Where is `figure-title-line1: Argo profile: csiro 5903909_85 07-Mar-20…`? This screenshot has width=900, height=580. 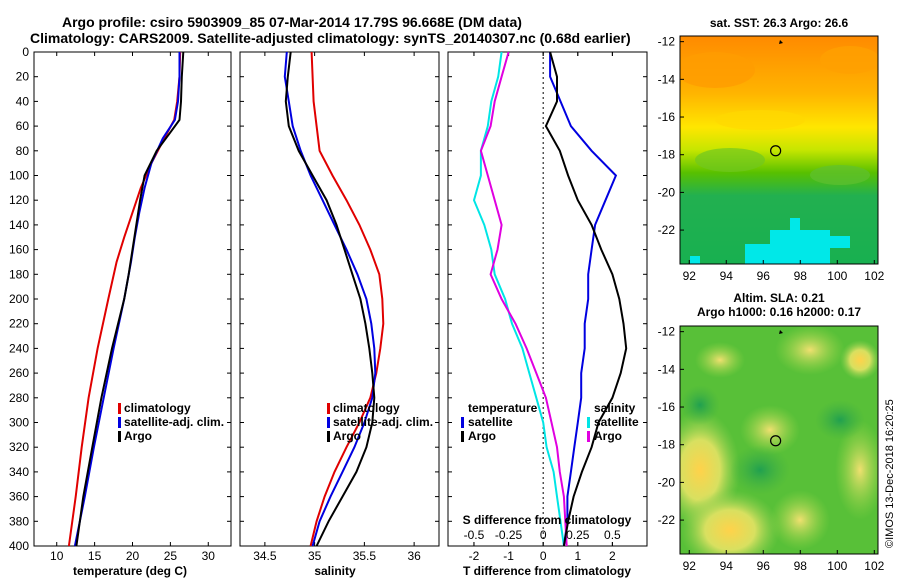
figure-title-line1: Argo profile: csiro 5903909_85 07-Mar-20… is located at coordinates (292, 22).